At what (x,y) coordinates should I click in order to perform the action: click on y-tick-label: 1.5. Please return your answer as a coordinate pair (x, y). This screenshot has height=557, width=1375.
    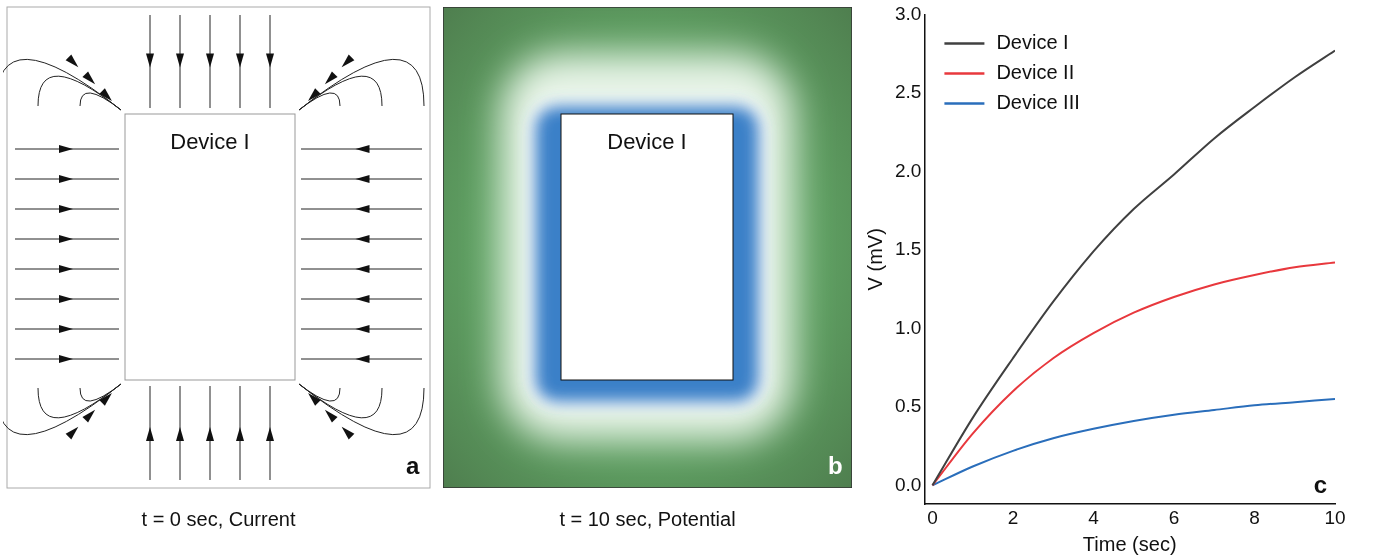
    Looking at the image, I should click on (908, 249).